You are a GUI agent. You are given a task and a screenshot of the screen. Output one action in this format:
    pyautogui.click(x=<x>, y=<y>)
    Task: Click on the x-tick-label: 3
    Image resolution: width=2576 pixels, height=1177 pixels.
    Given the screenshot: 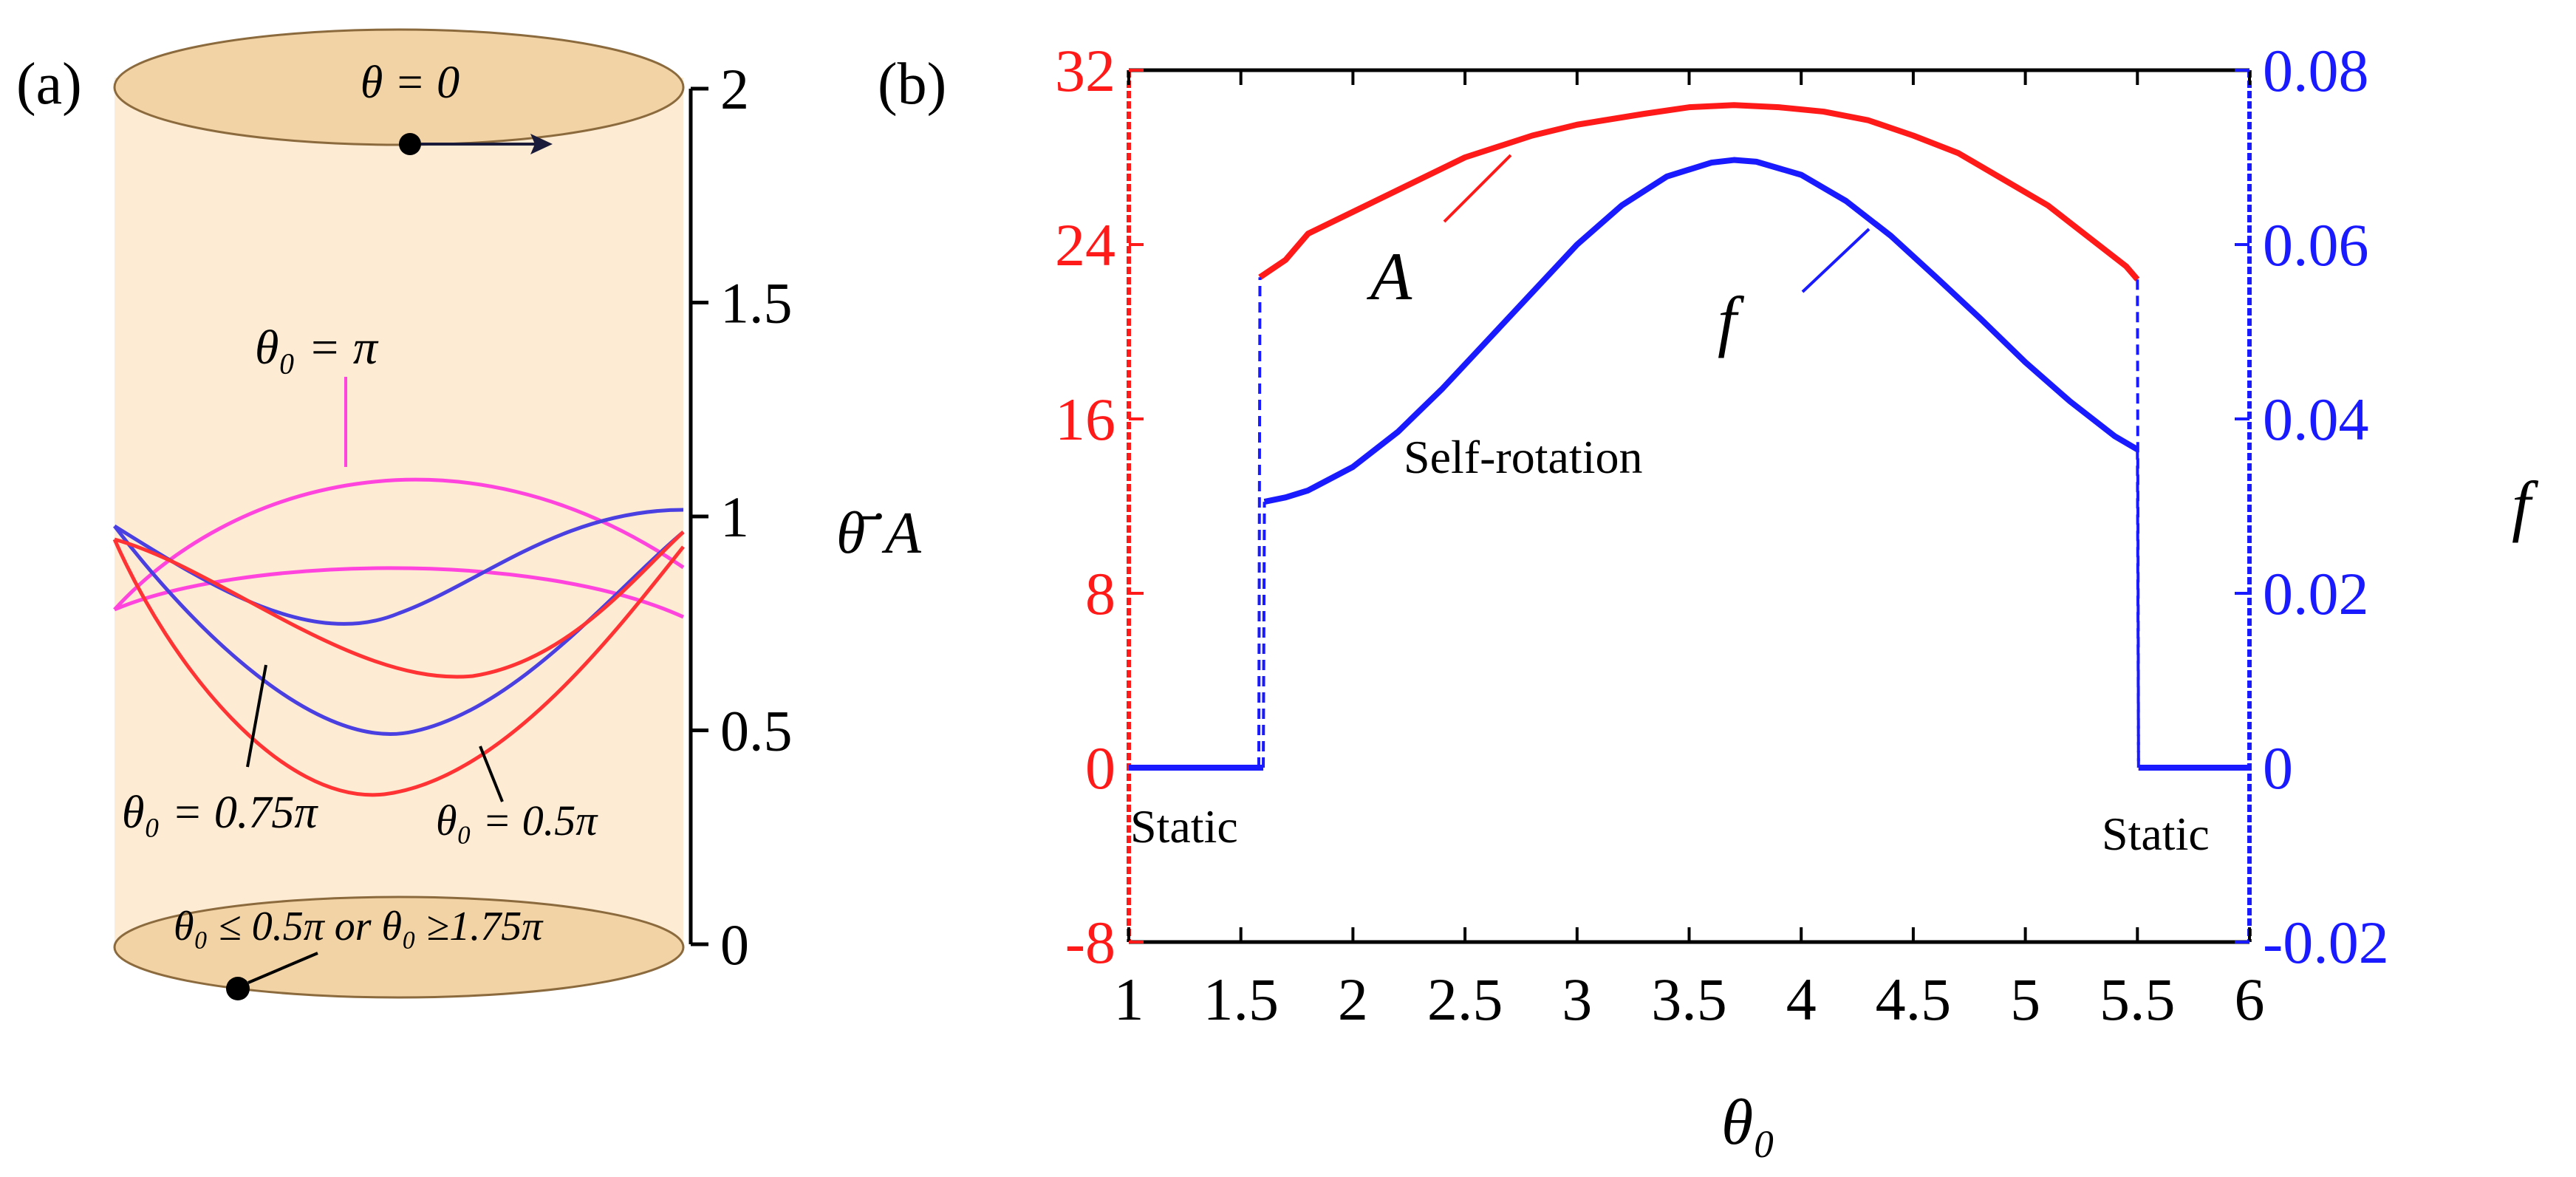 What is the action you would take?
    pyautogui.click(x=1577, y=1000)
    